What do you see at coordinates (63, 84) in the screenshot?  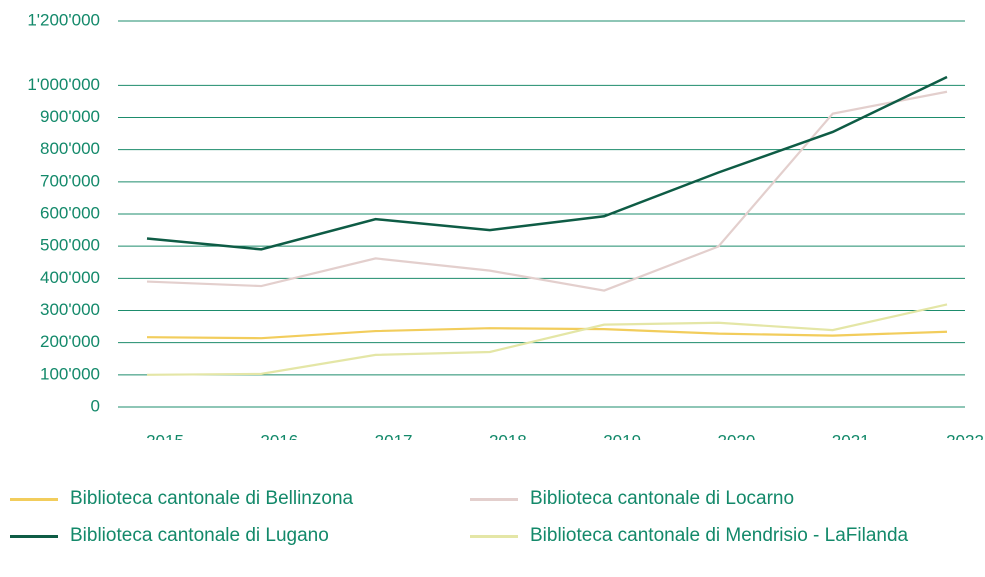 I see `y-tick-label: 1'000'000` at bounding box center [63, 84].